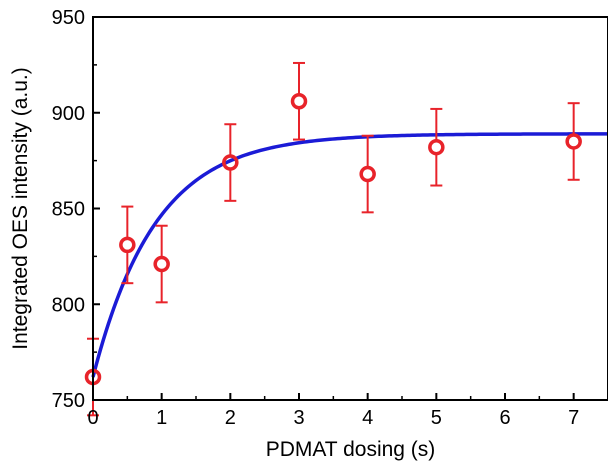  What do you see at coordinates (436, 418) in the screenshot?
I see `x-tick-label: 5` at bounding box center [436, 418].